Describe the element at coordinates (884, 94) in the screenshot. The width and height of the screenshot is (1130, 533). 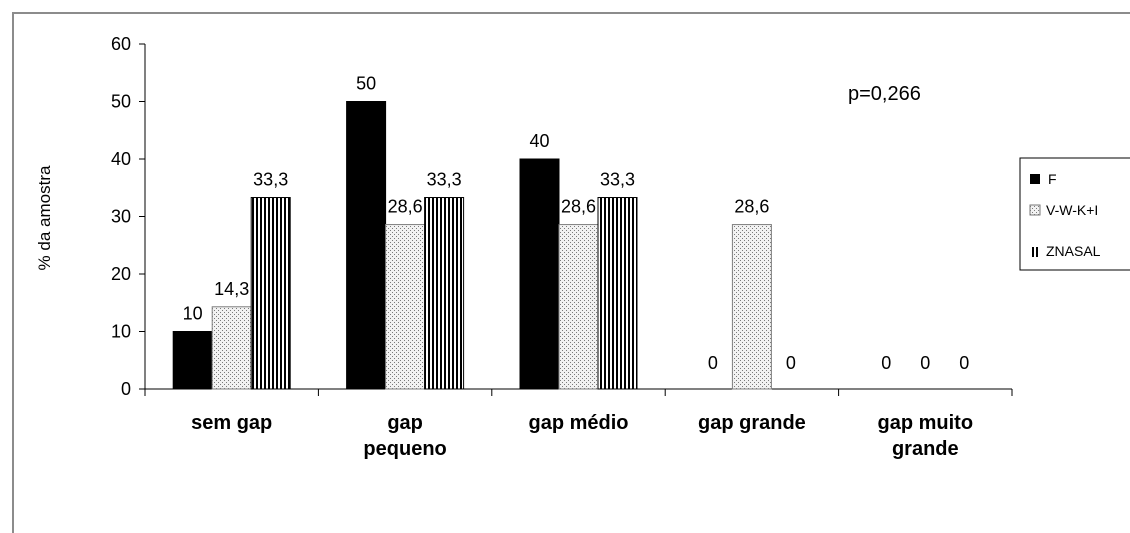
I see `p-value-annotation: p=0,266` at that location.